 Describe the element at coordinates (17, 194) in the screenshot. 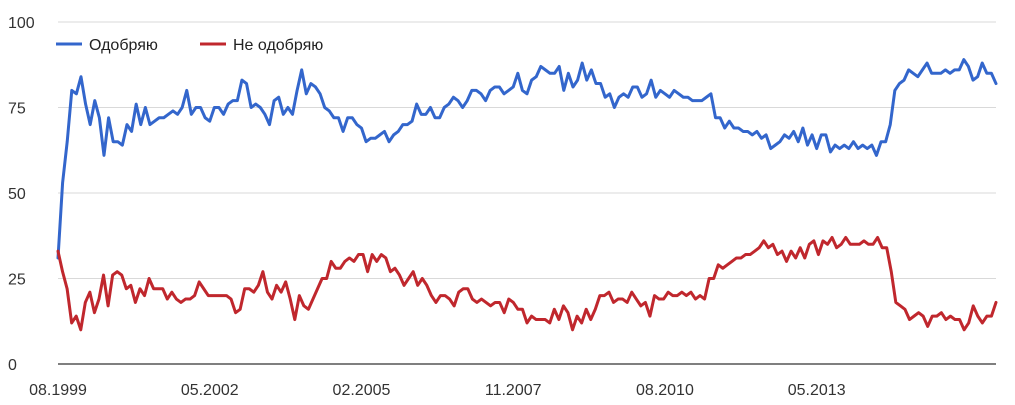

I see `y-tick-label: 50` at that location.